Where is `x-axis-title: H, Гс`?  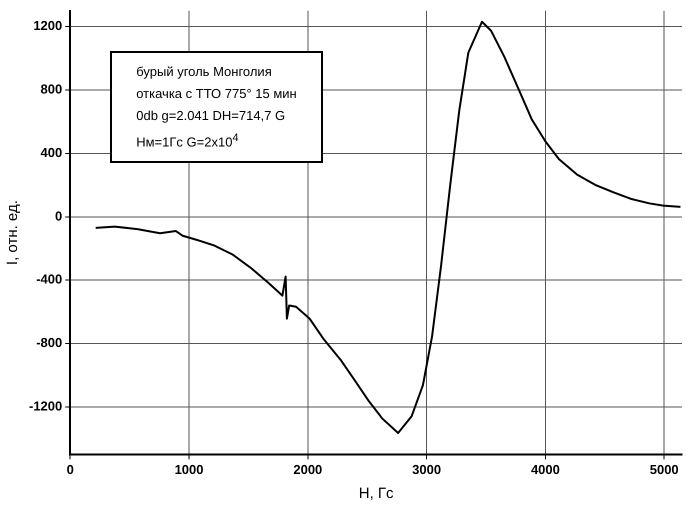
x-axis-title: H, Гс is located at coordinates (376, 493).